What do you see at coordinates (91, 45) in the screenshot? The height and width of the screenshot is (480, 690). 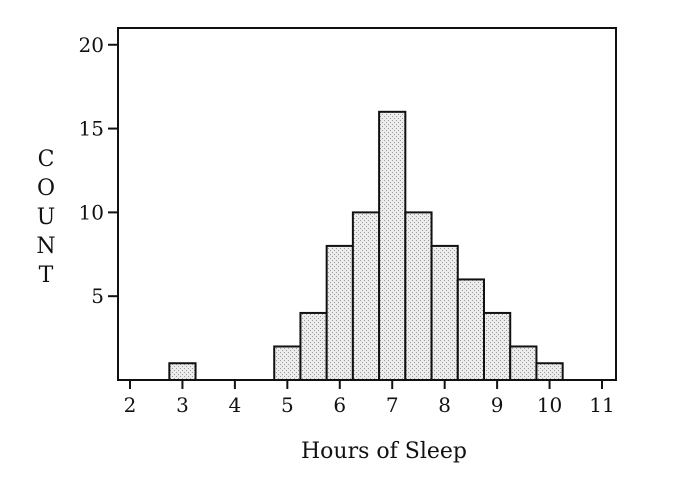 I see `y-tick-label: 20` at bounding box center [91, 45].